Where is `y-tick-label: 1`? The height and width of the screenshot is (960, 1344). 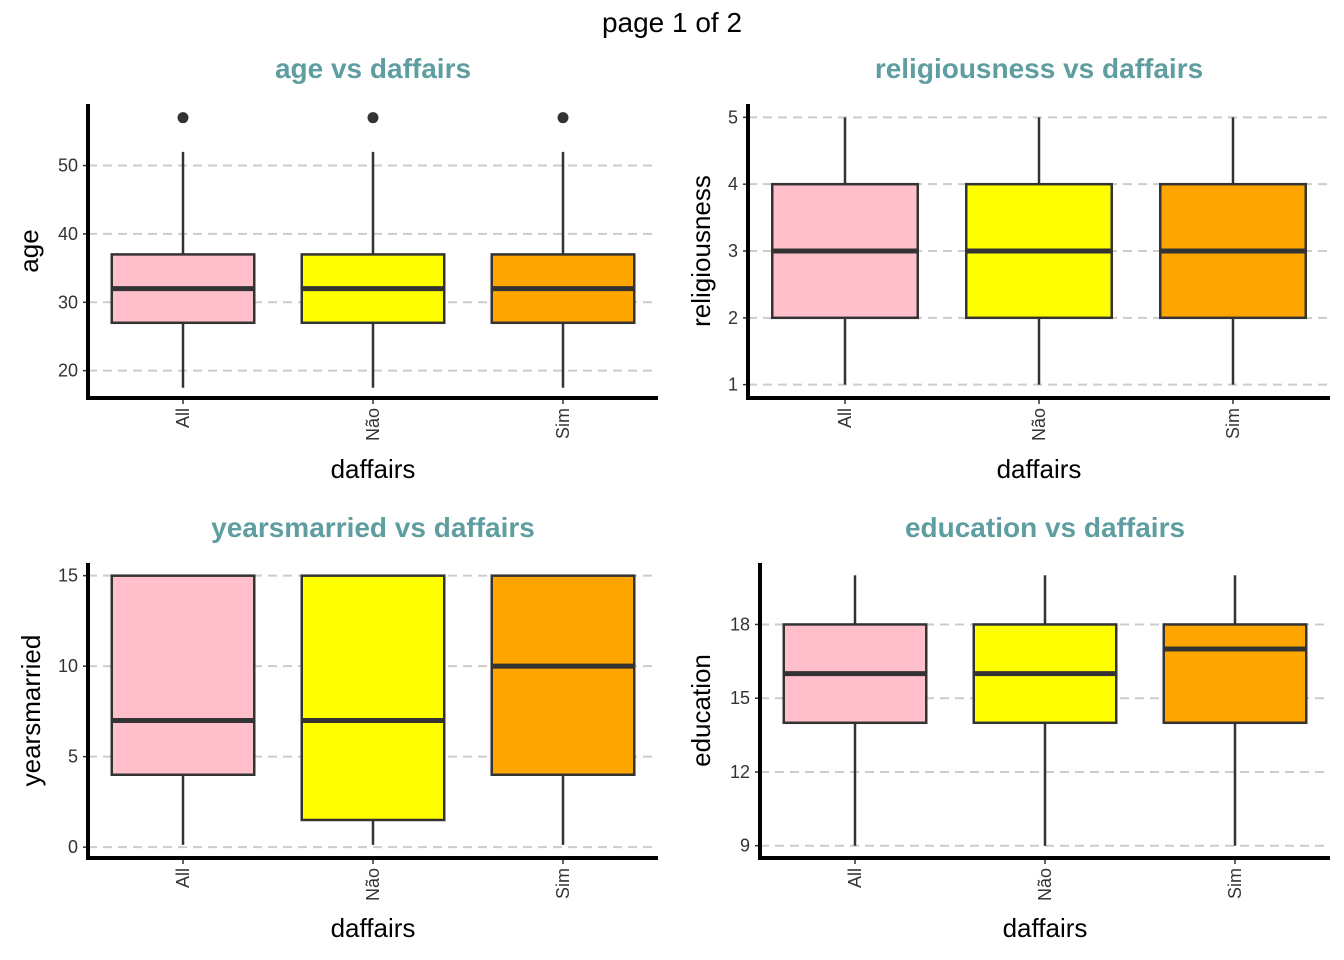 y-tick-label: 1 is located at coordinates (733, 385).